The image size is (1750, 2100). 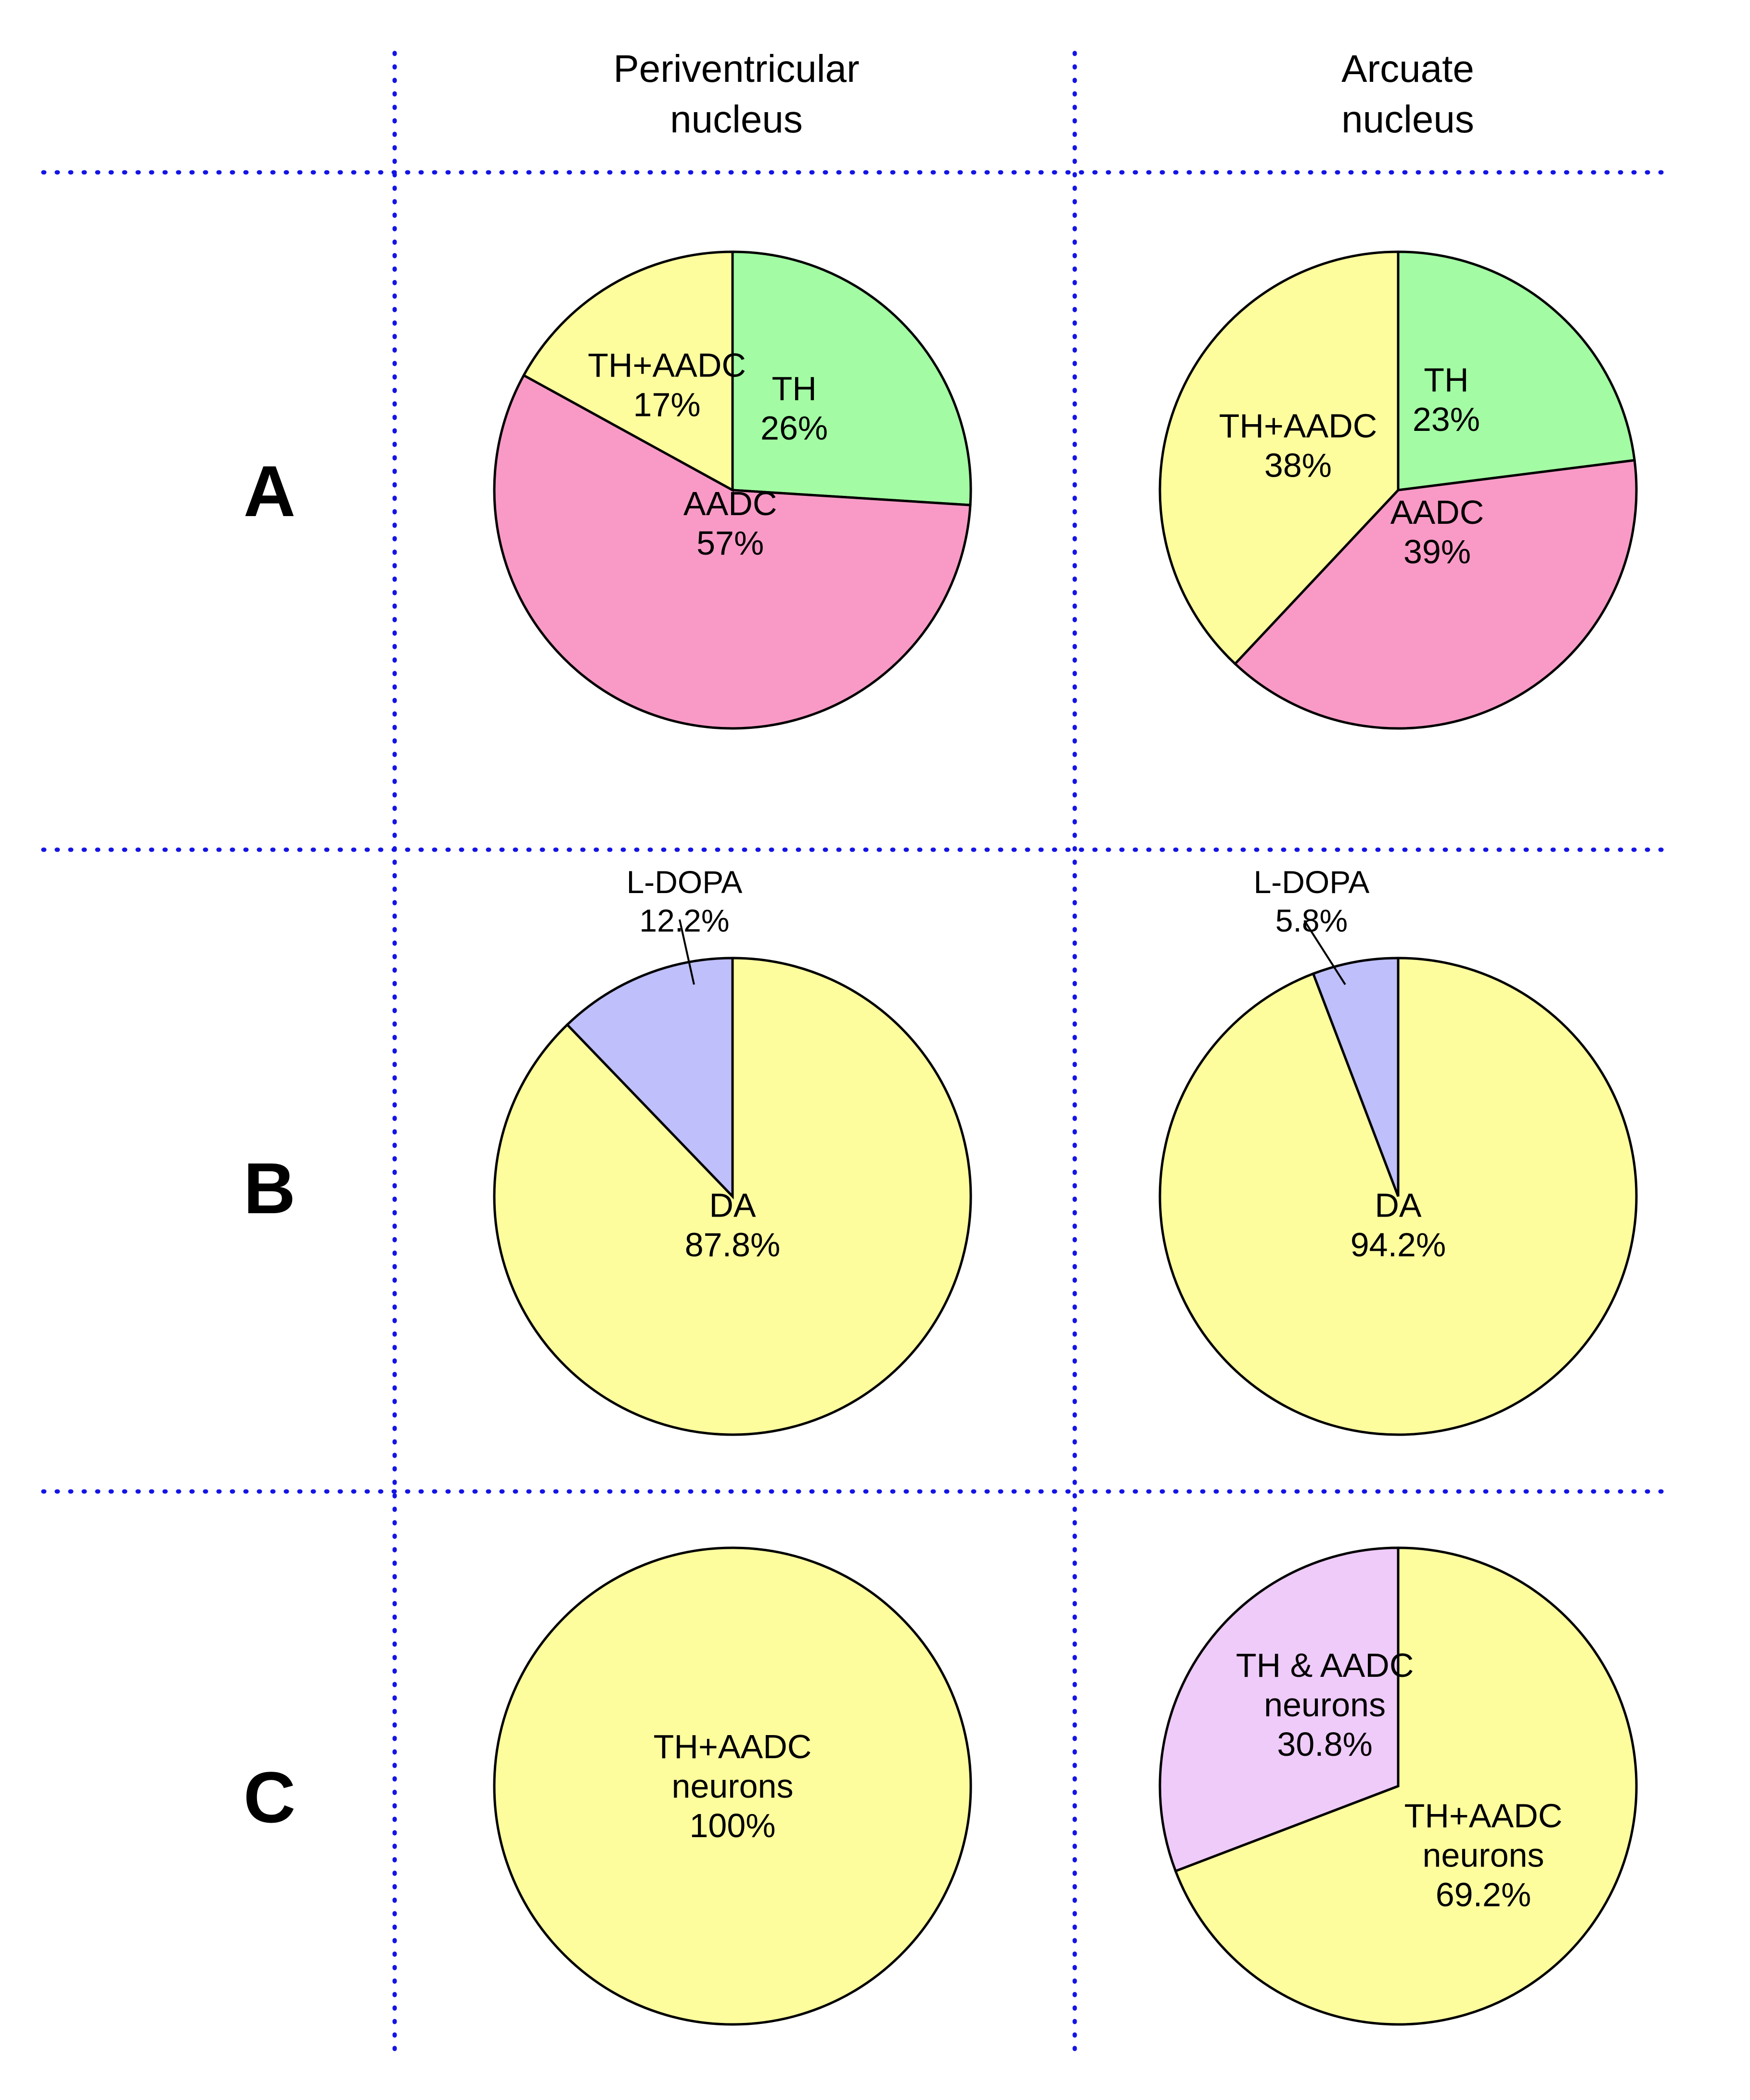 I want to click on pie-c-arcuate-nucleus: TH+AADC neurons 69.2% TH & AADC neurons 30.8%, so click(x=1398, y=1786).